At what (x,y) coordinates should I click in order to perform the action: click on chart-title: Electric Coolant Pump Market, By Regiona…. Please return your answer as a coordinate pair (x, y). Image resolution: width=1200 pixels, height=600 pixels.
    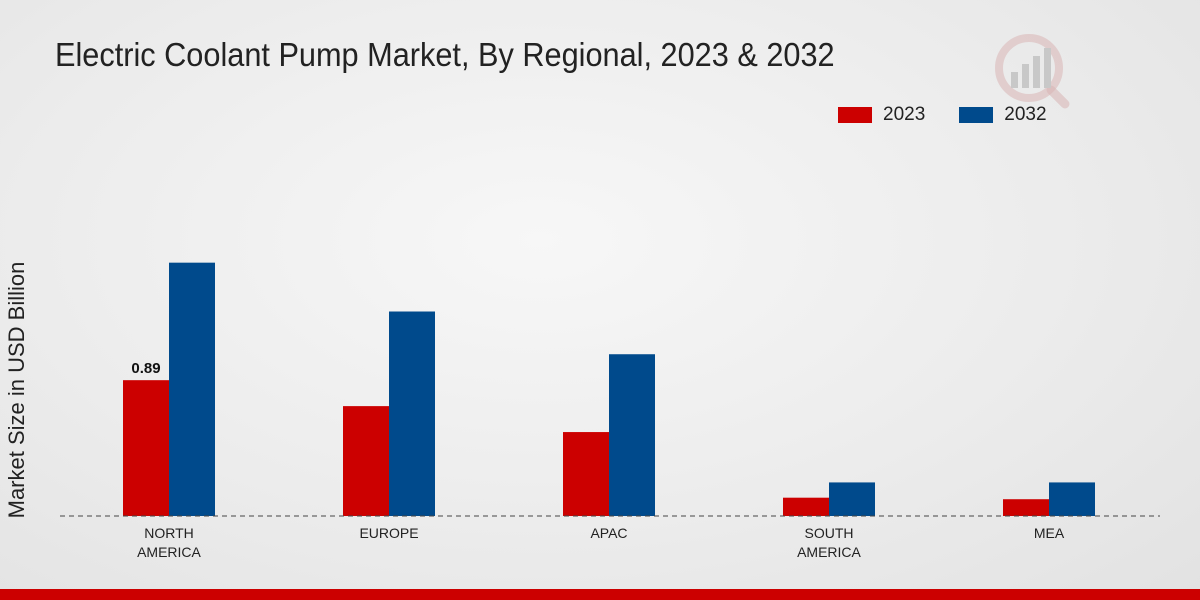
    Looking at the image, I should click on (445, 54).